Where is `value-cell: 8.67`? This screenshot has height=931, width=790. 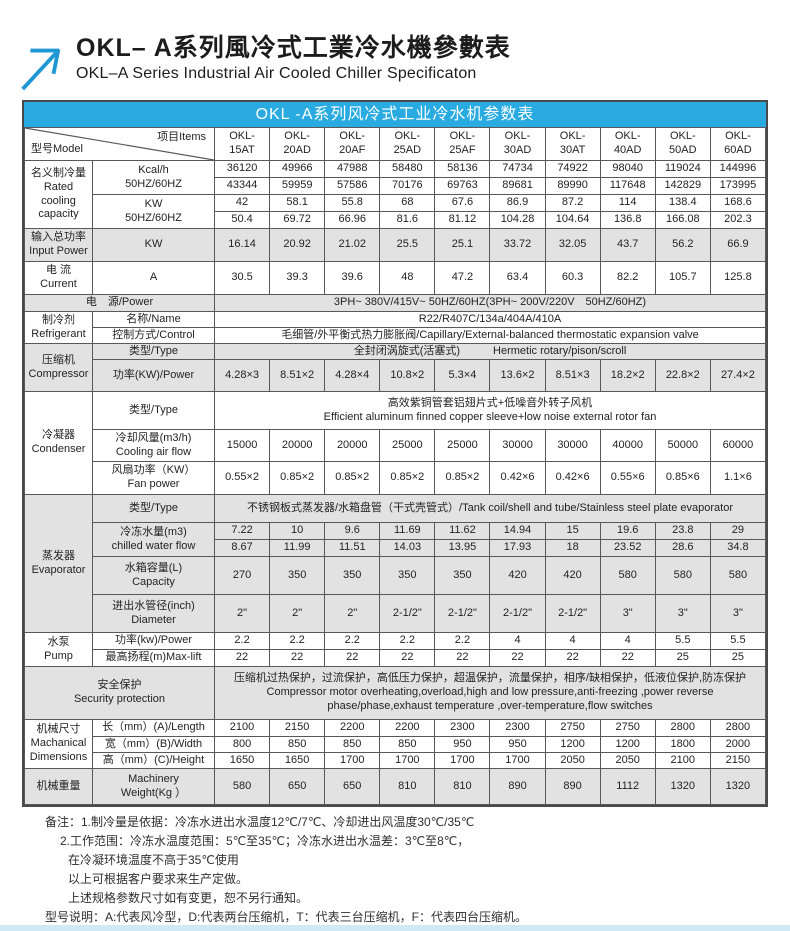
value-cell: 8.67 is located at coordinates (242, 548).